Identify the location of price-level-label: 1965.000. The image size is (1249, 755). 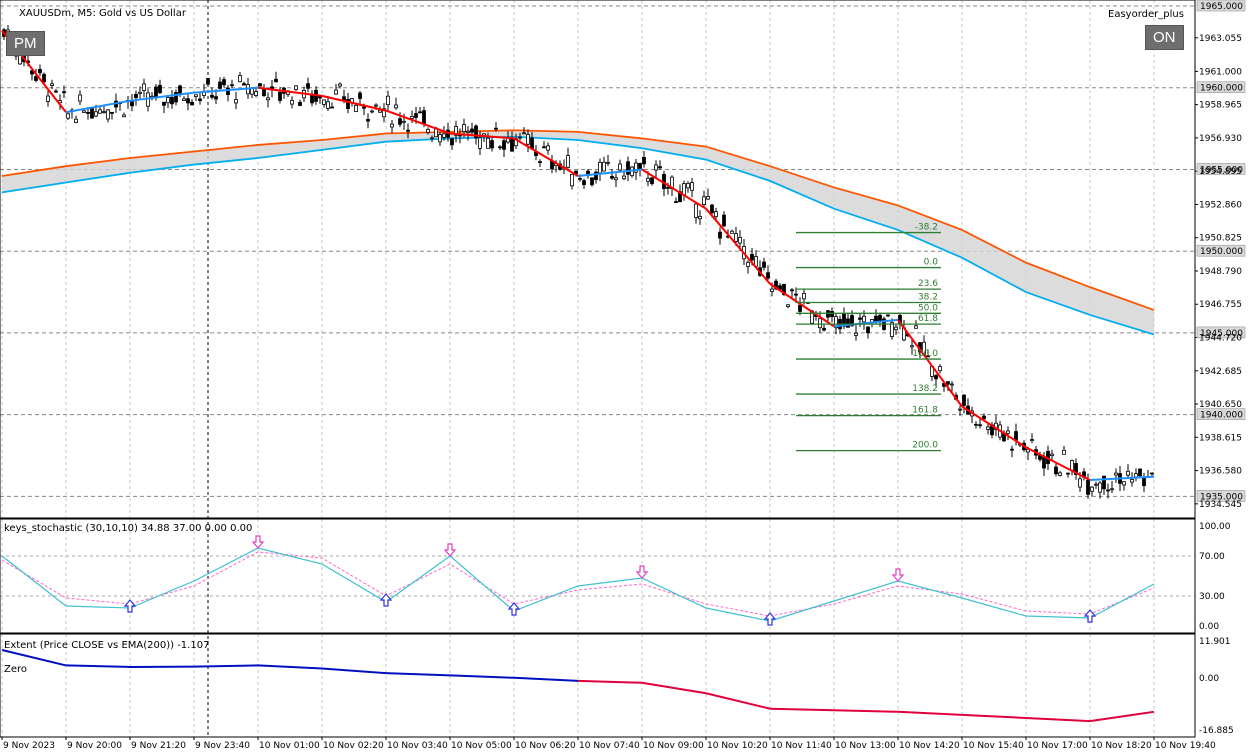
(1221, 7).